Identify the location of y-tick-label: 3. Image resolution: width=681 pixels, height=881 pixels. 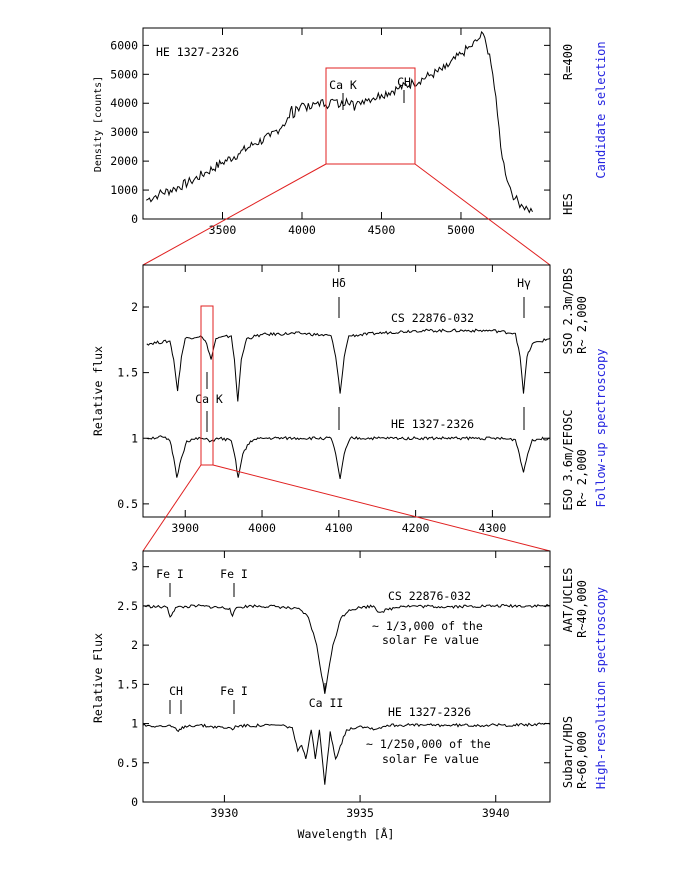
(134, 567).